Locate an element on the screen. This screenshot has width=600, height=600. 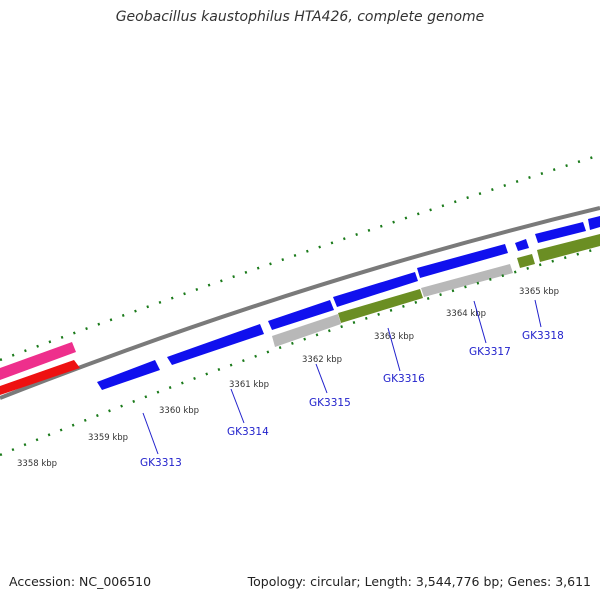
kbp-label: 3362 kbp is located at coordinates (322, 360).